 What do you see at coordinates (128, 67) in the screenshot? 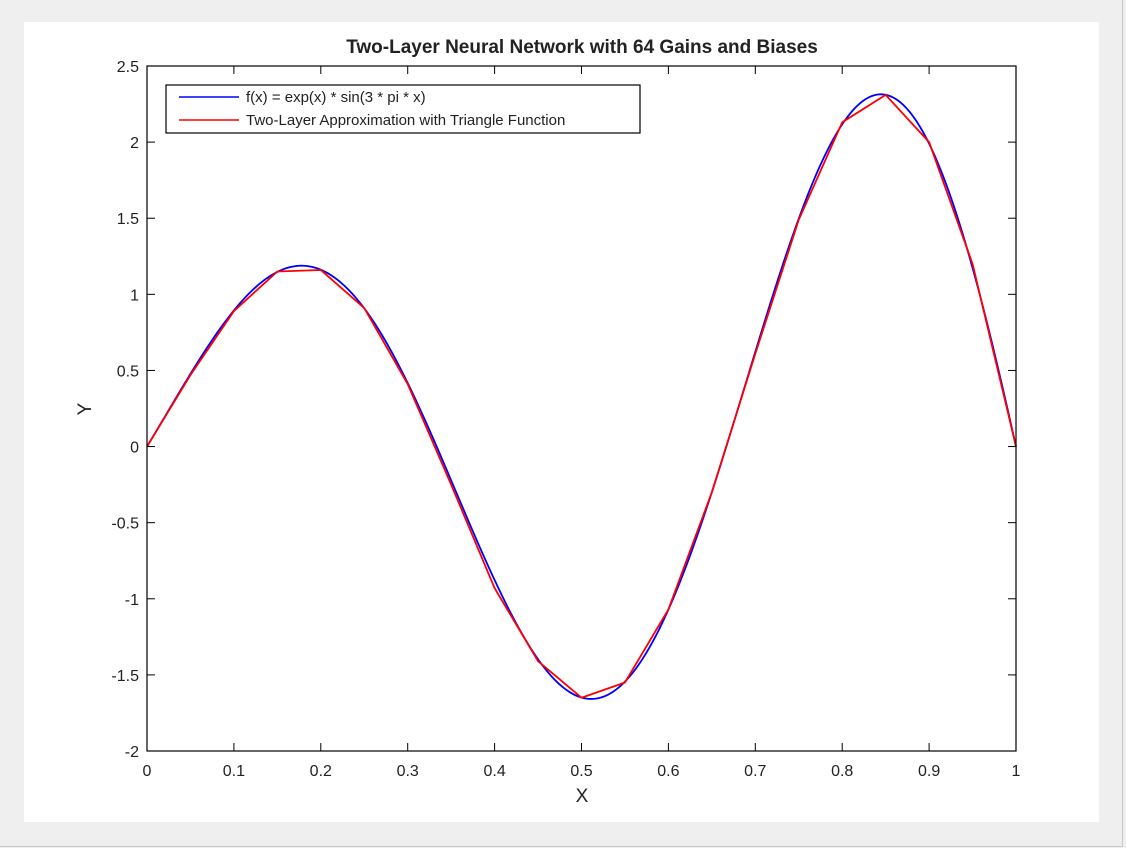
I see `y-tick-label: 2.5` at bounding box center [128, 67].